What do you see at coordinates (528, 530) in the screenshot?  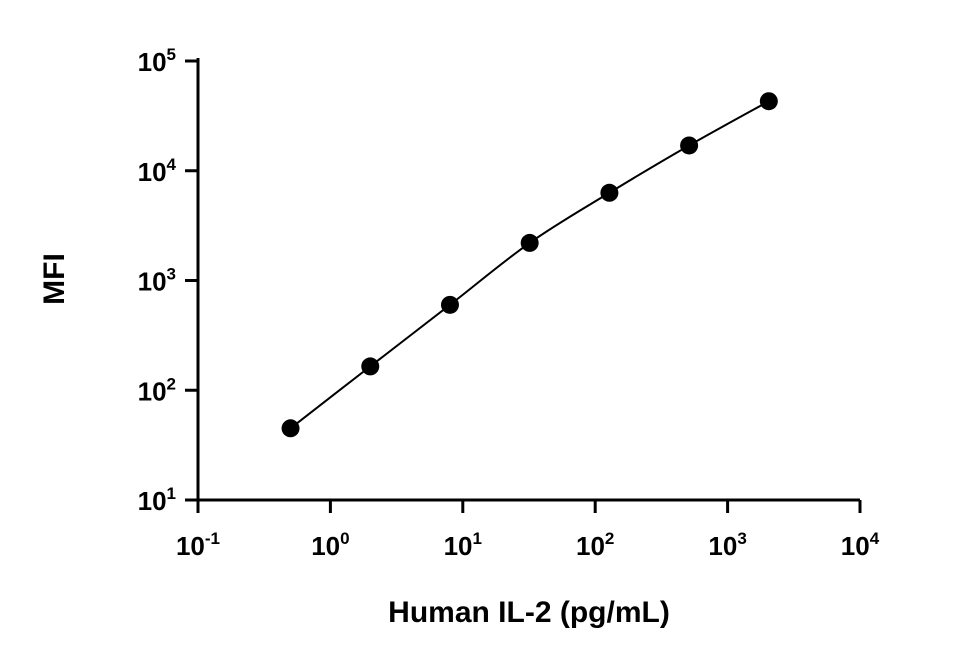 I see `x-ticks: 10⁻¹ 10⁰ 10¹ 10² 10³ 10⁴` at bounding box center [528, 530].